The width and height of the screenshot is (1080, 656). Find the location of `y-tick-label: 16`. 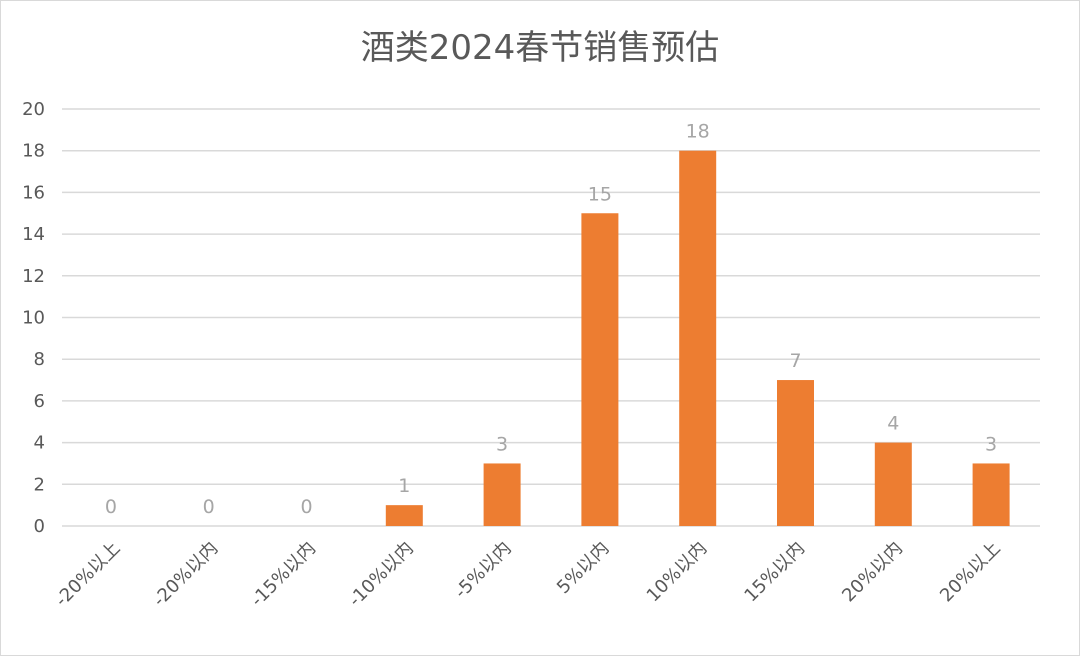

y-tick-label: 16 is located at coordinates (33, 192).